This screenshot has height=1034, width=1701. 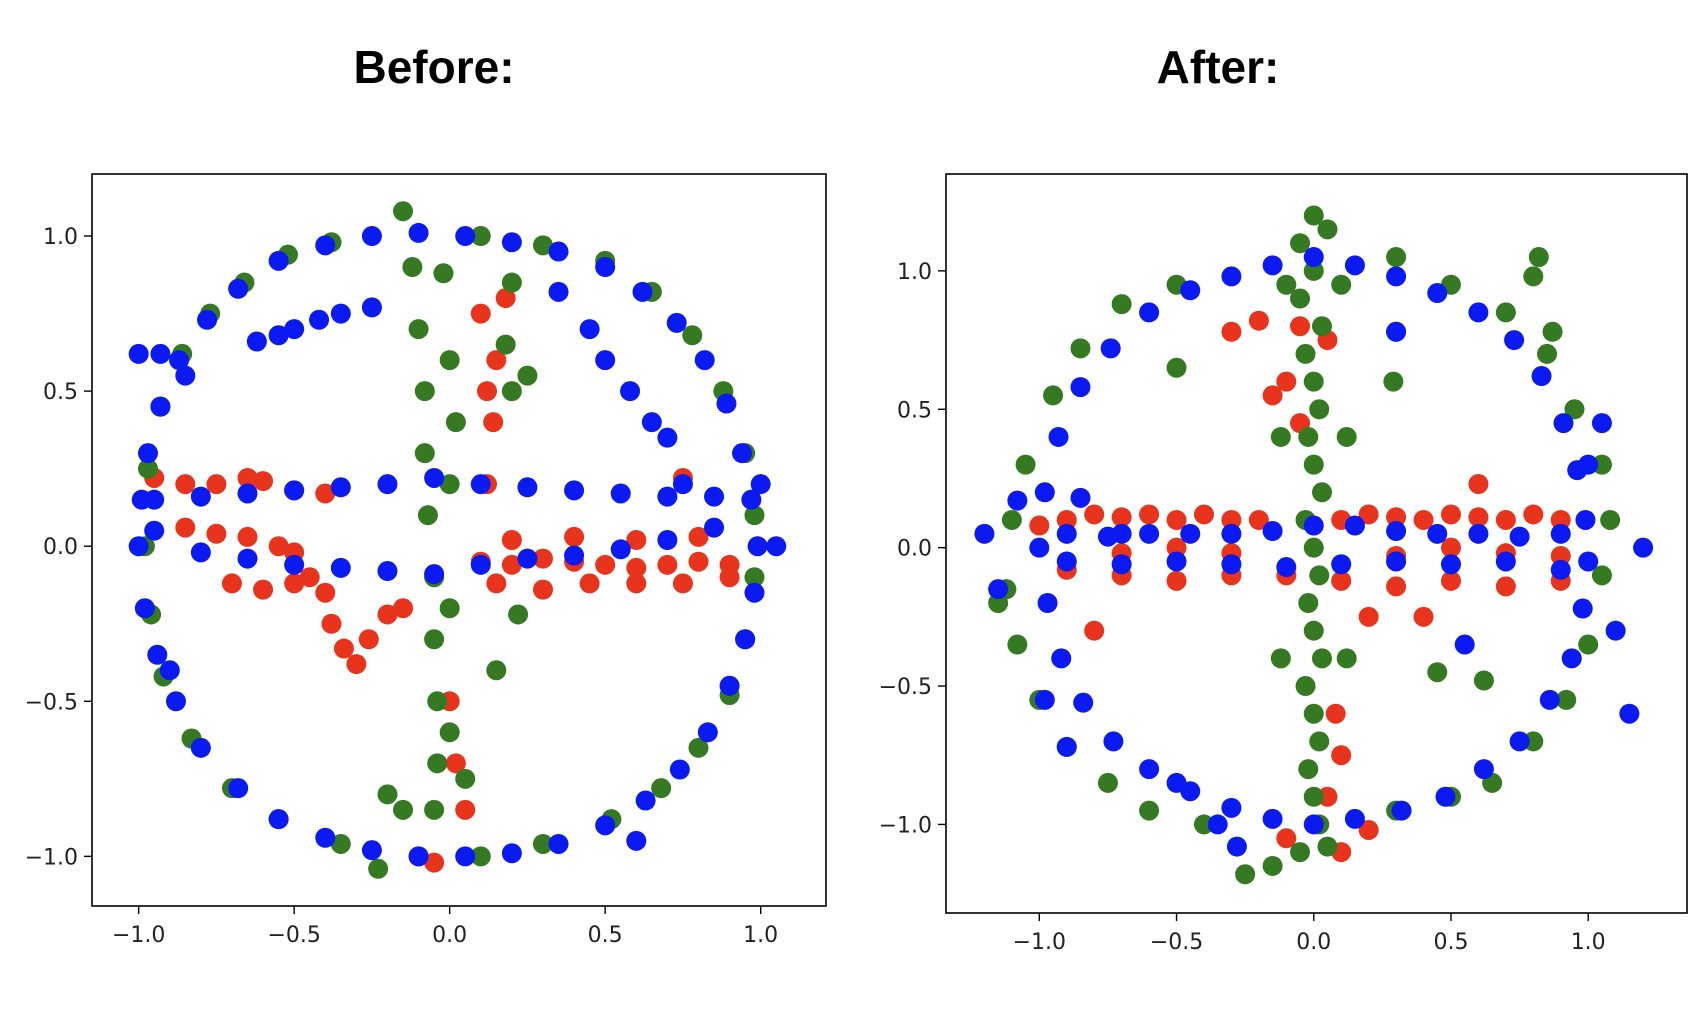 I want to click on y-tick-label: 0.0, so click(x=914, y=549).